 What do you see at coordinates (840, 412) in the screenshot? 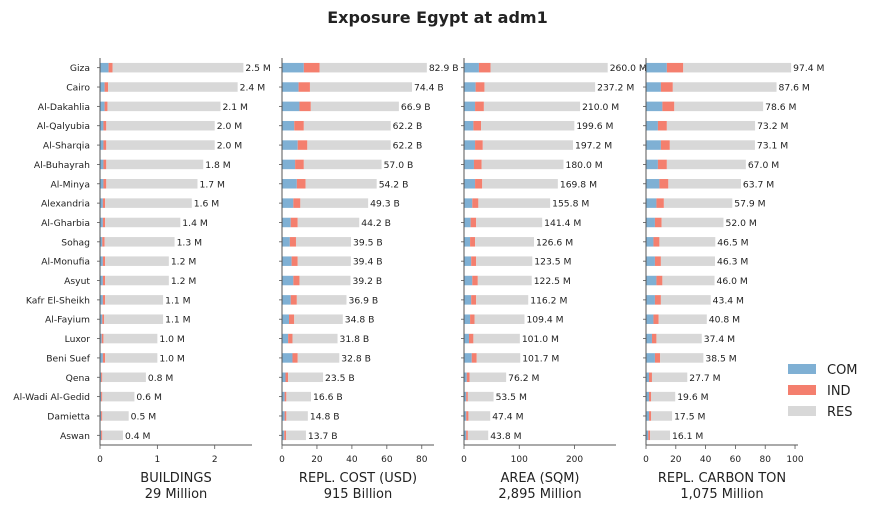
I see `legend-label-res: RES` at bounding box center [840, 412].